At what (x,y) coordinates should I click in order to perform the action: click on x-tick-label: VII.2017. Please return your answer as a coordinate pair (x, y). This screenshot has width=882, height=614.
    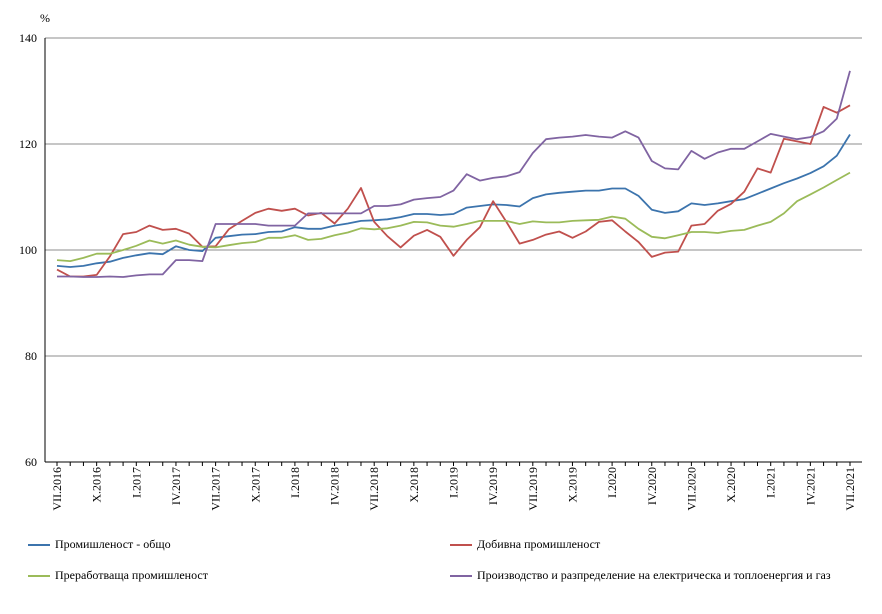
    Looking at the image, I should click on (216, 489).